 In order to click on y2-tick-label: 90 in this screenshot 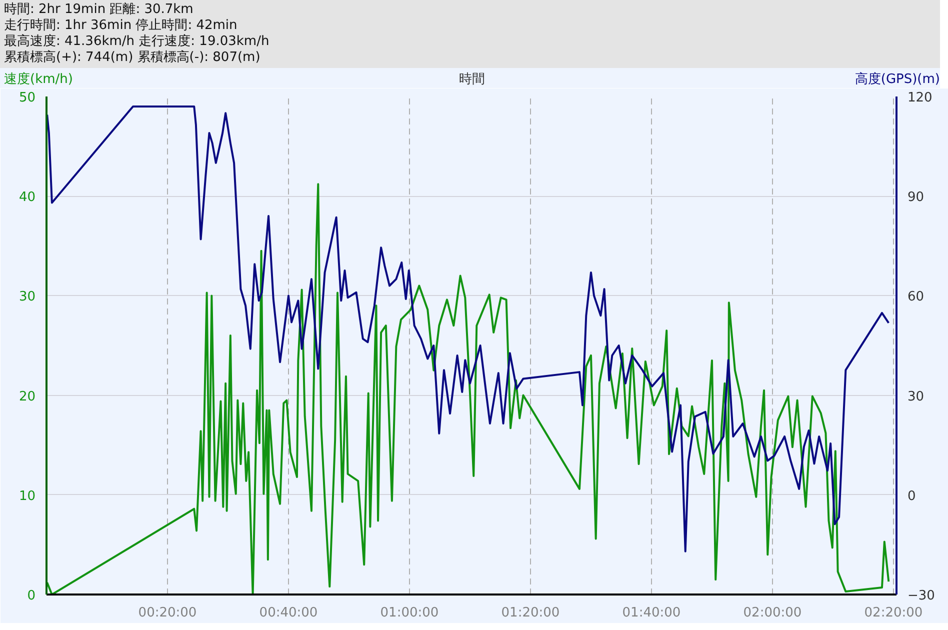, I will do `click(916, 198)`.